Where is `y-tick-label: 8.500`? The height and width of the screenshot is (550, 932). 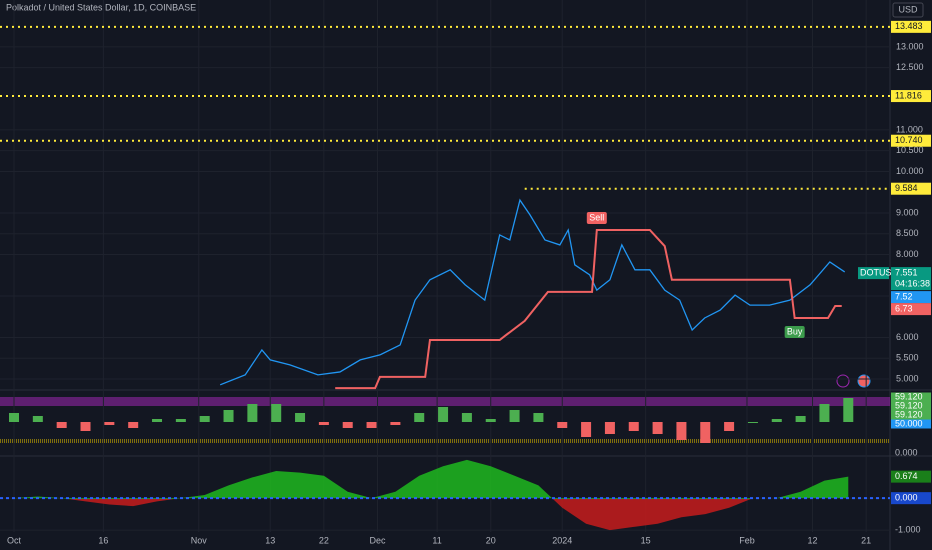 y-tick-label: 8.500 is located at coordinates (907, 233).